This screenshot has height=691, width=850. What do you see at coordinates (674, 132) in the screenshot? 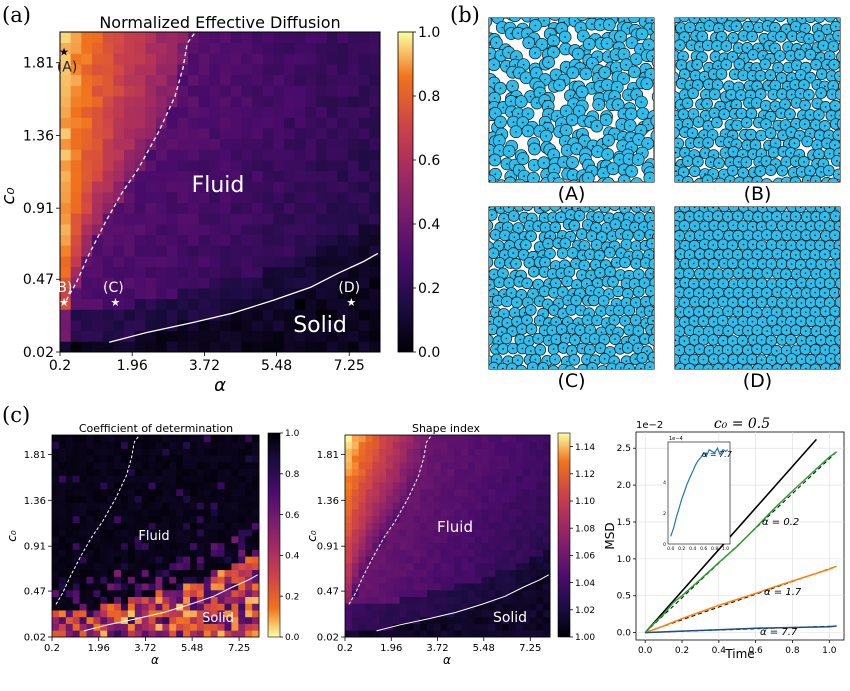
I see `cell` at bounding box center [674, 132].